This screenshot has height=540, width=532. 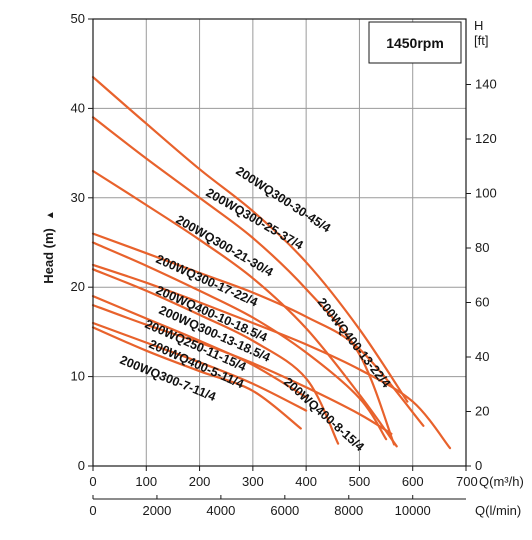 What do you see at coordinates (467, 481) in the screenshot?
I see `x-tick-label: 700` at bounding box center [467, 481].